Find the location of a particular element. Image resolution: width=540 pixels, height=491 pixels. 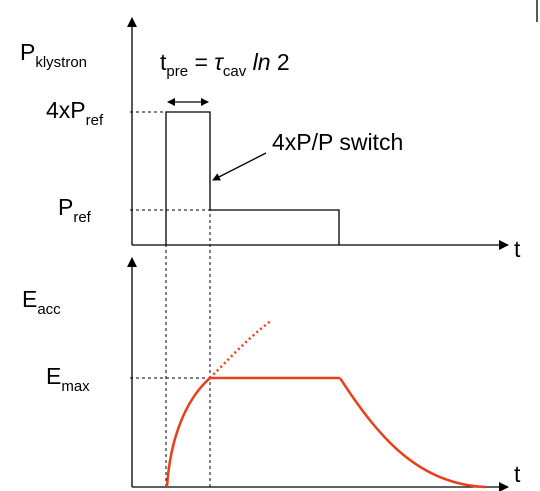

label-main: t is located at coordinates (163, 62).